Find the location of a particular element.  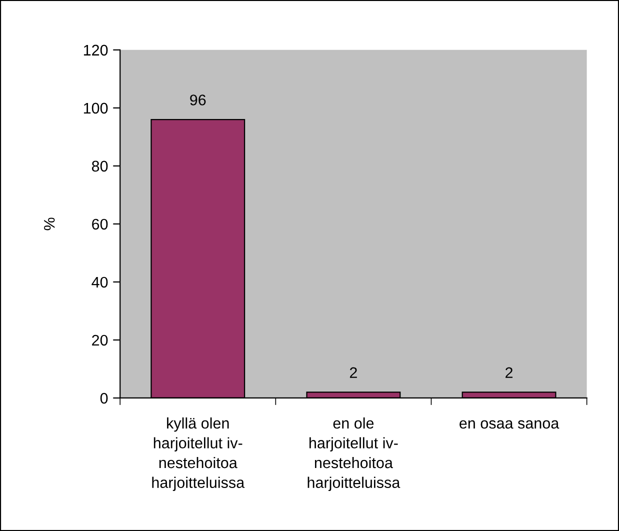

data-label: 96 is located at coordinates (198, 100).